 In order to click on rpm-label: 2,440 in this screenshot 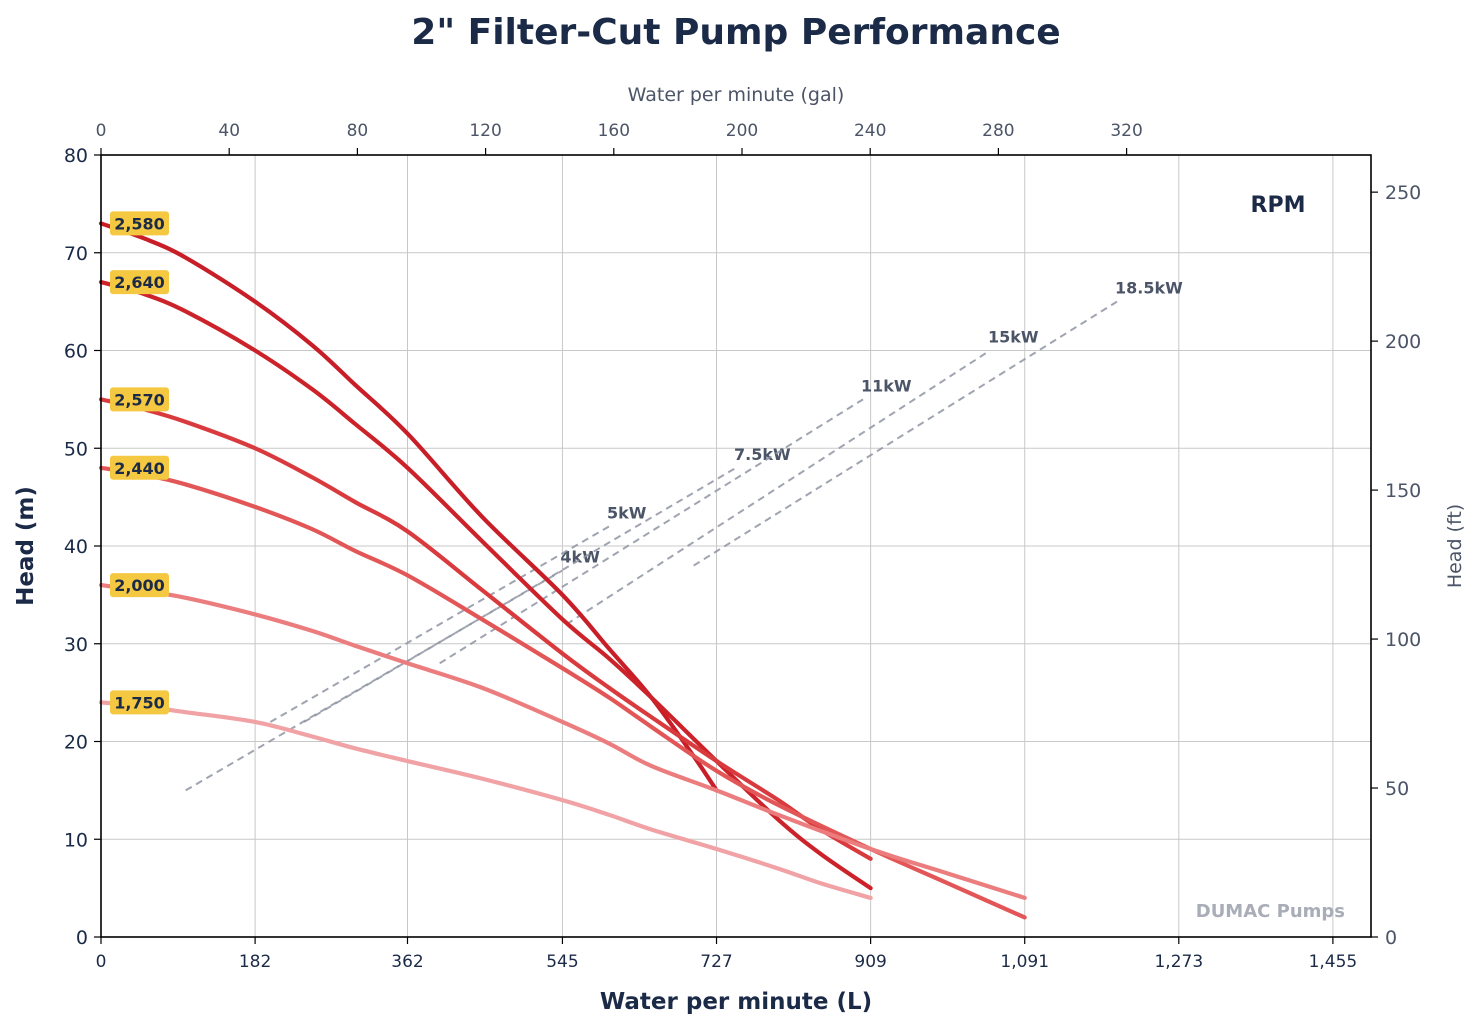, I will do `click(139, 468)`.